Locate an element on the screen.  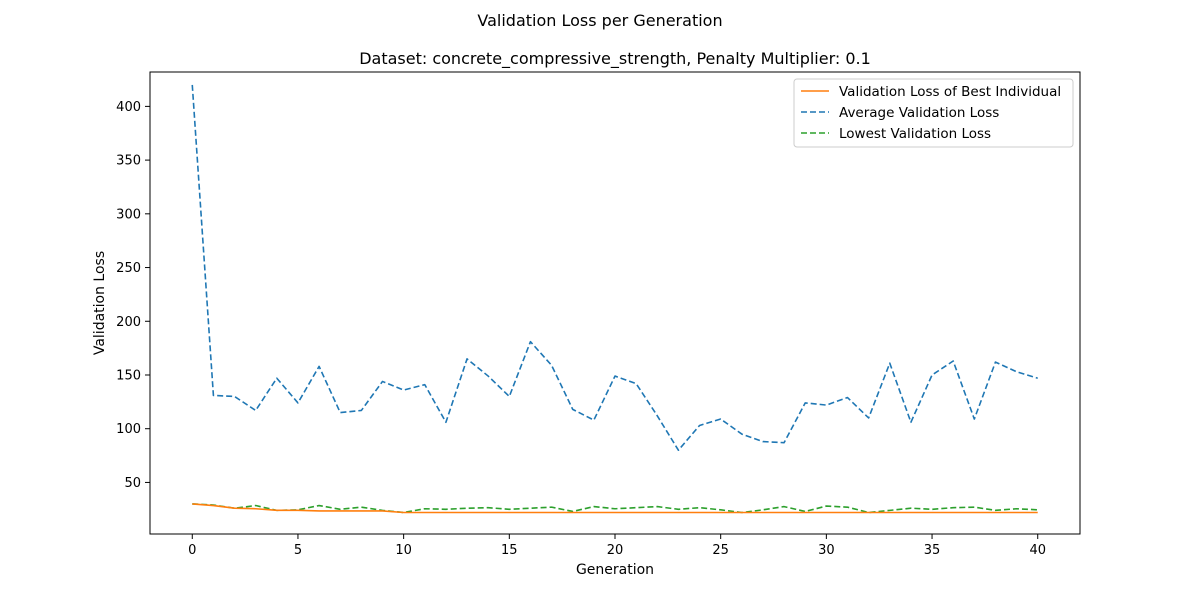
y-tick-label: 200 is located at coordinates (128, 322).